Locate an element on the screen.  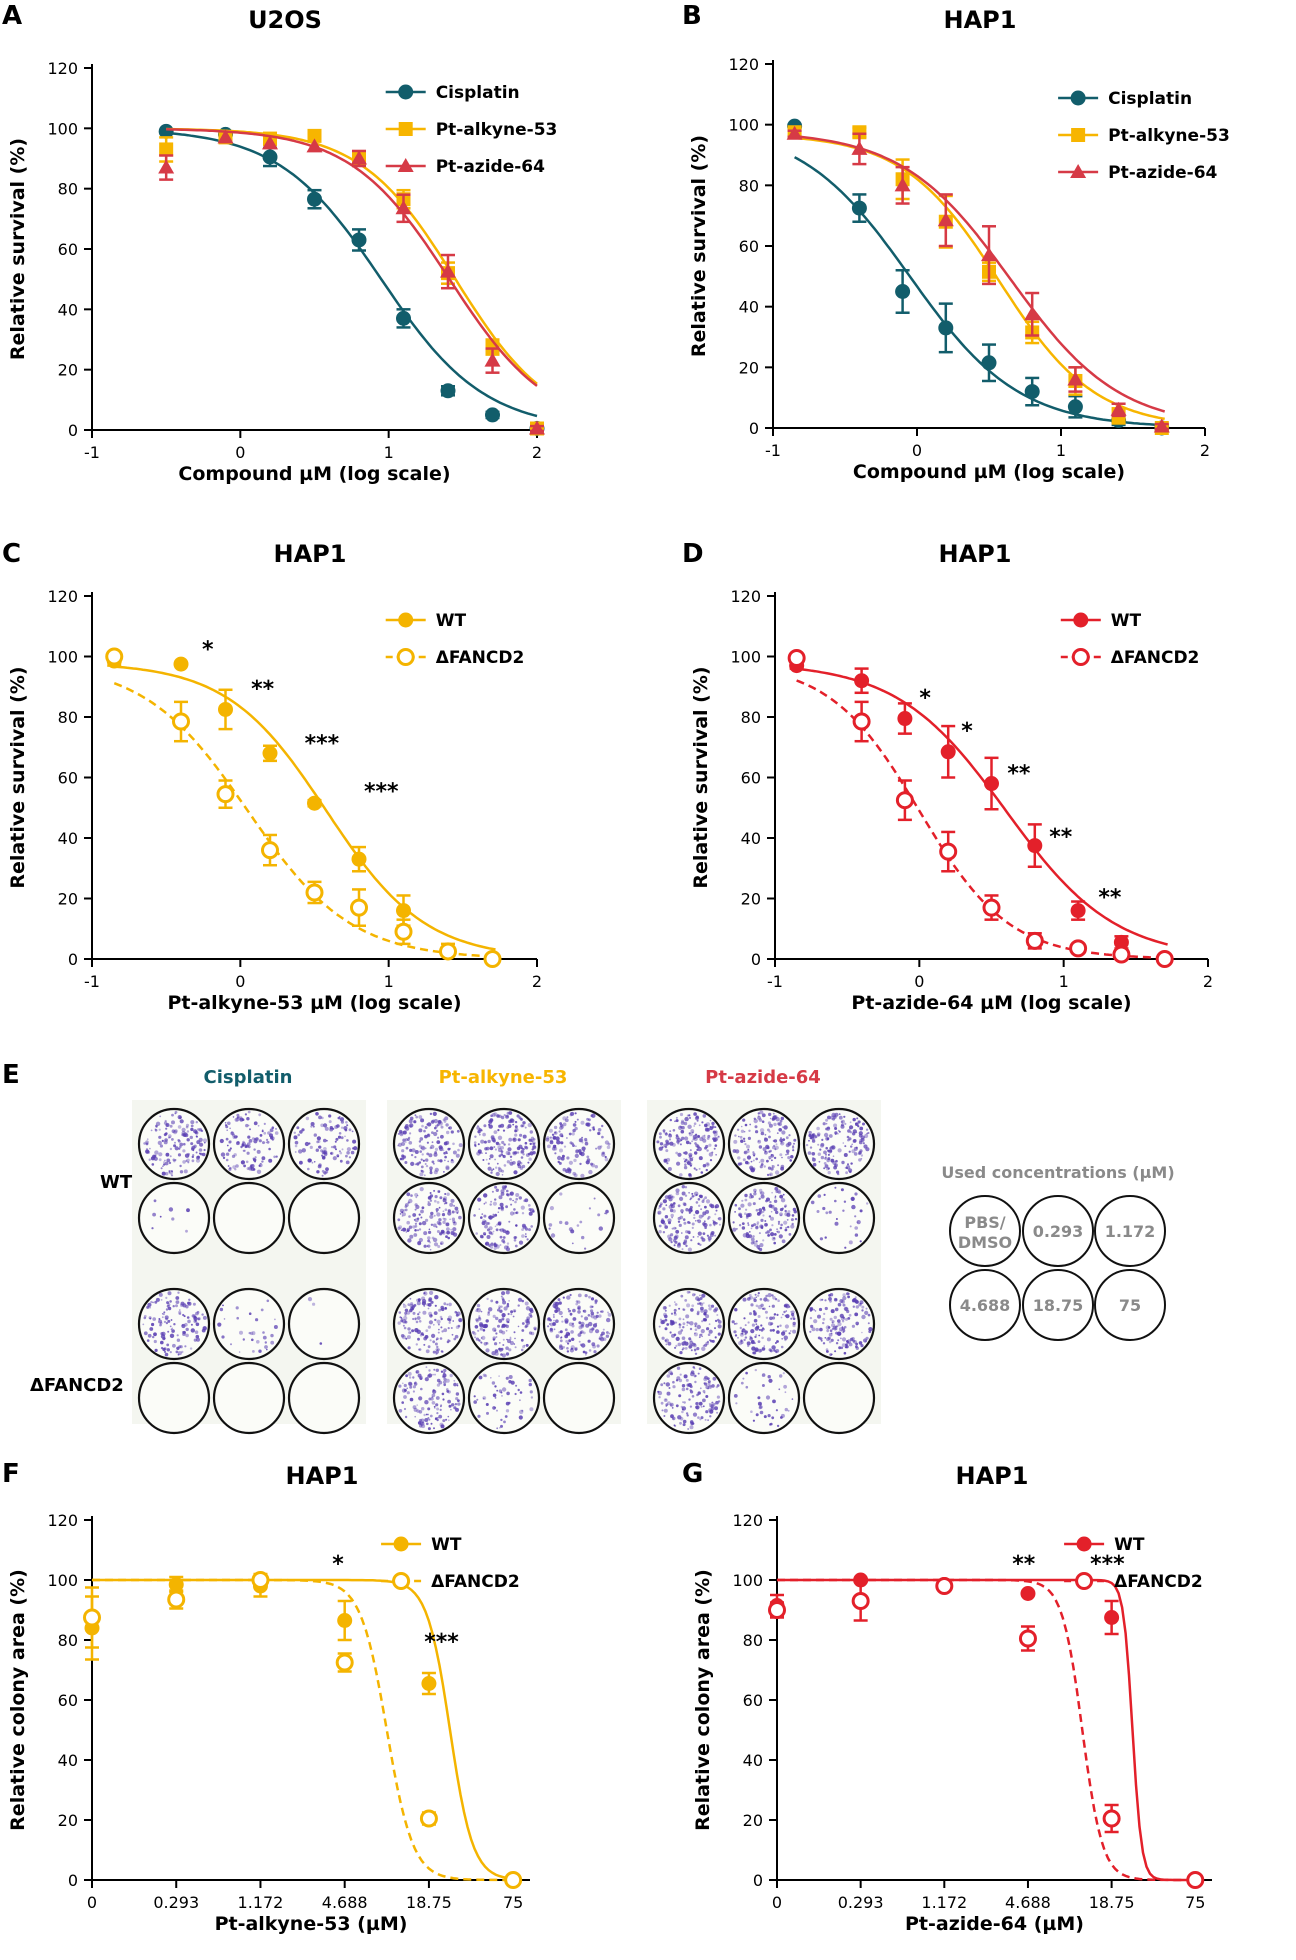
legend-item: ΔFANCD2 is located at coordinates (450, 1582).